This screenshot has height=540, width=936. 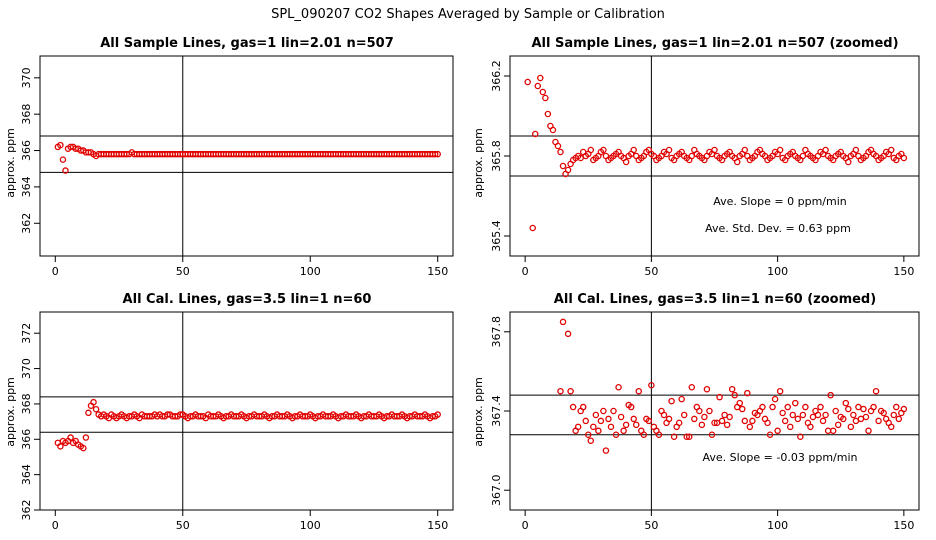 What do you see at coordinates (496, 156) in the screenshot?
I see `y-tick-label: 365.8` at bounding box center [496, 156].